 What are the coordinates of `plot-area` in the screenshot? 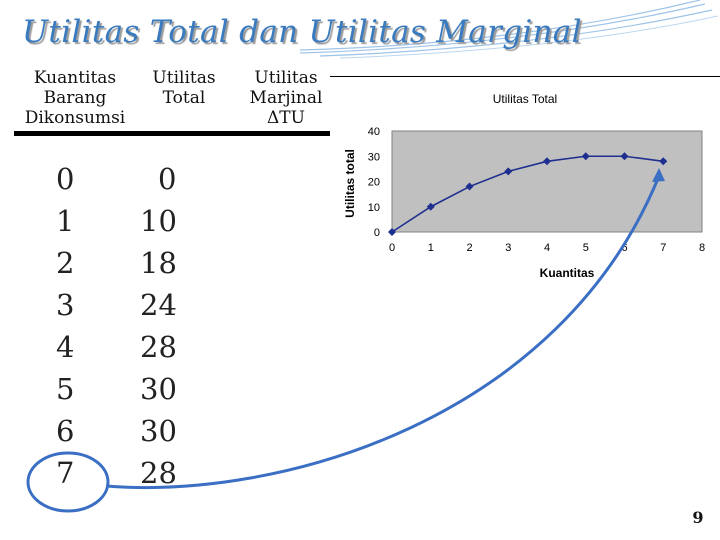 It's located at (547, 181).